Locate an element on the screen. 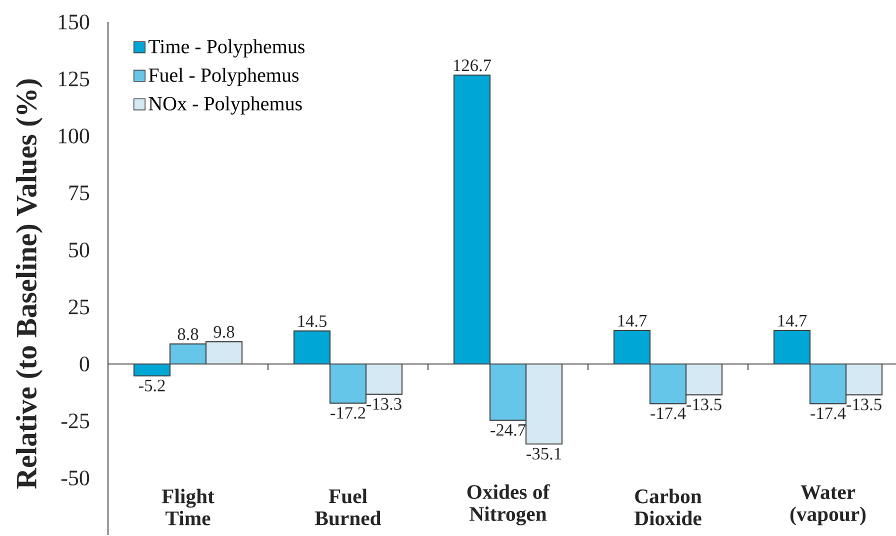 This screenshot has width=896, height=536. y-tick-label: 150 is located at coordinates (74, 22).